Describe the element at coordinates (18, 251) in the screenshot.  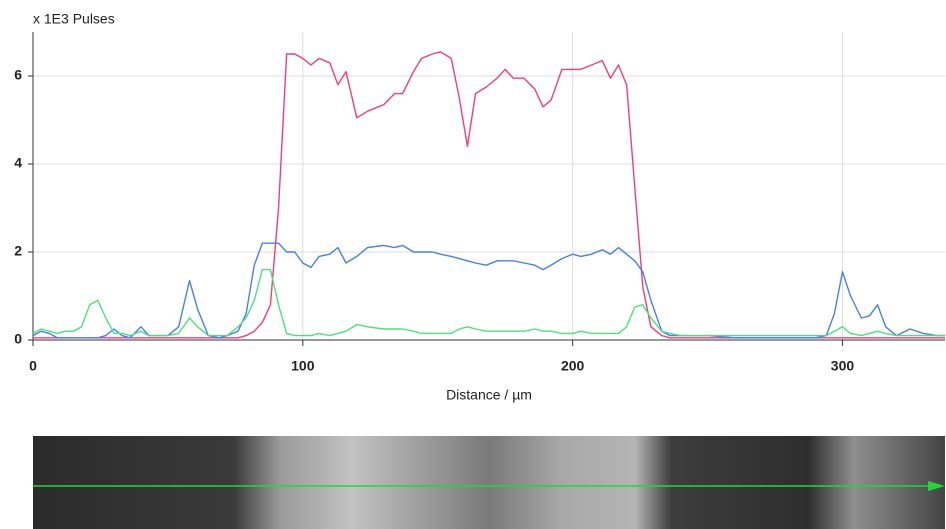
I see `y-tick-label: 2` at that location.